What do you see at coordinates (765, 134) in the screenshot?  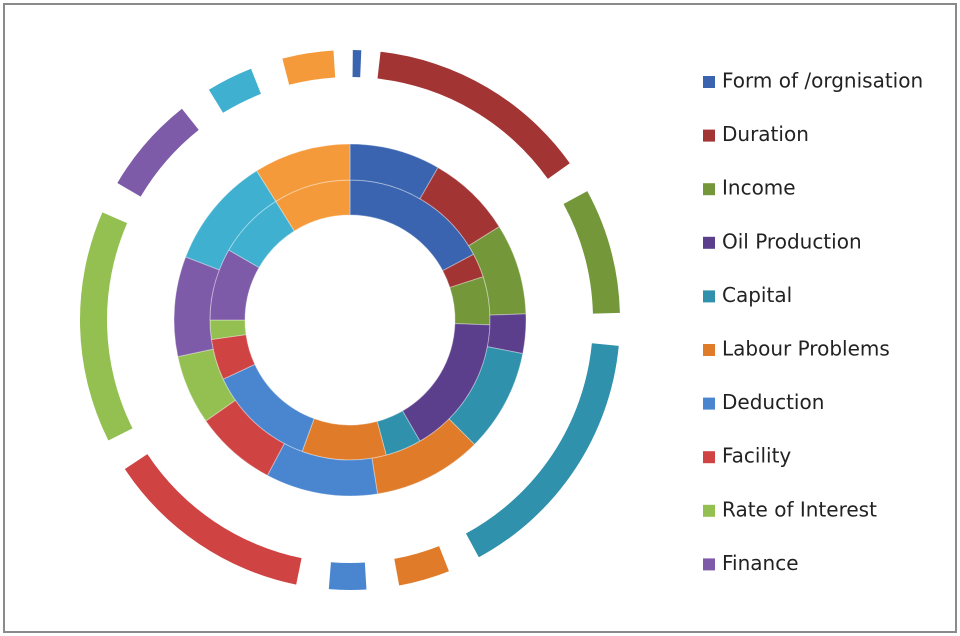 I see `legend-label: Duration` at bounding box center [765, 134].